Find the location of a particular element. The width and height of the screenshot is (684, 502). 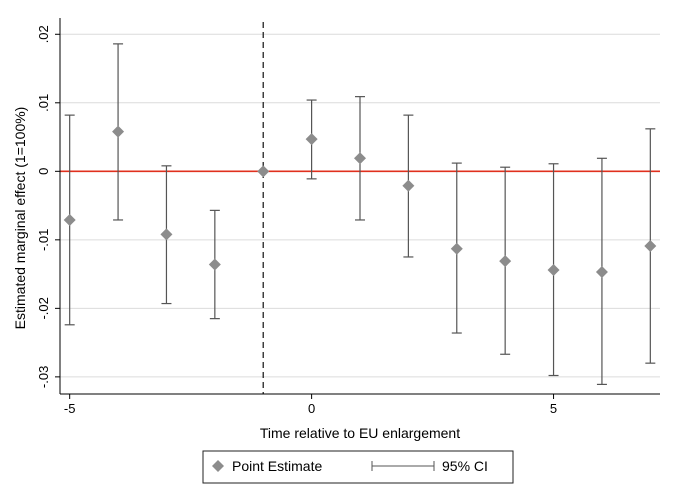

y-tick-label: 0 is located at coordinates (43, 171).